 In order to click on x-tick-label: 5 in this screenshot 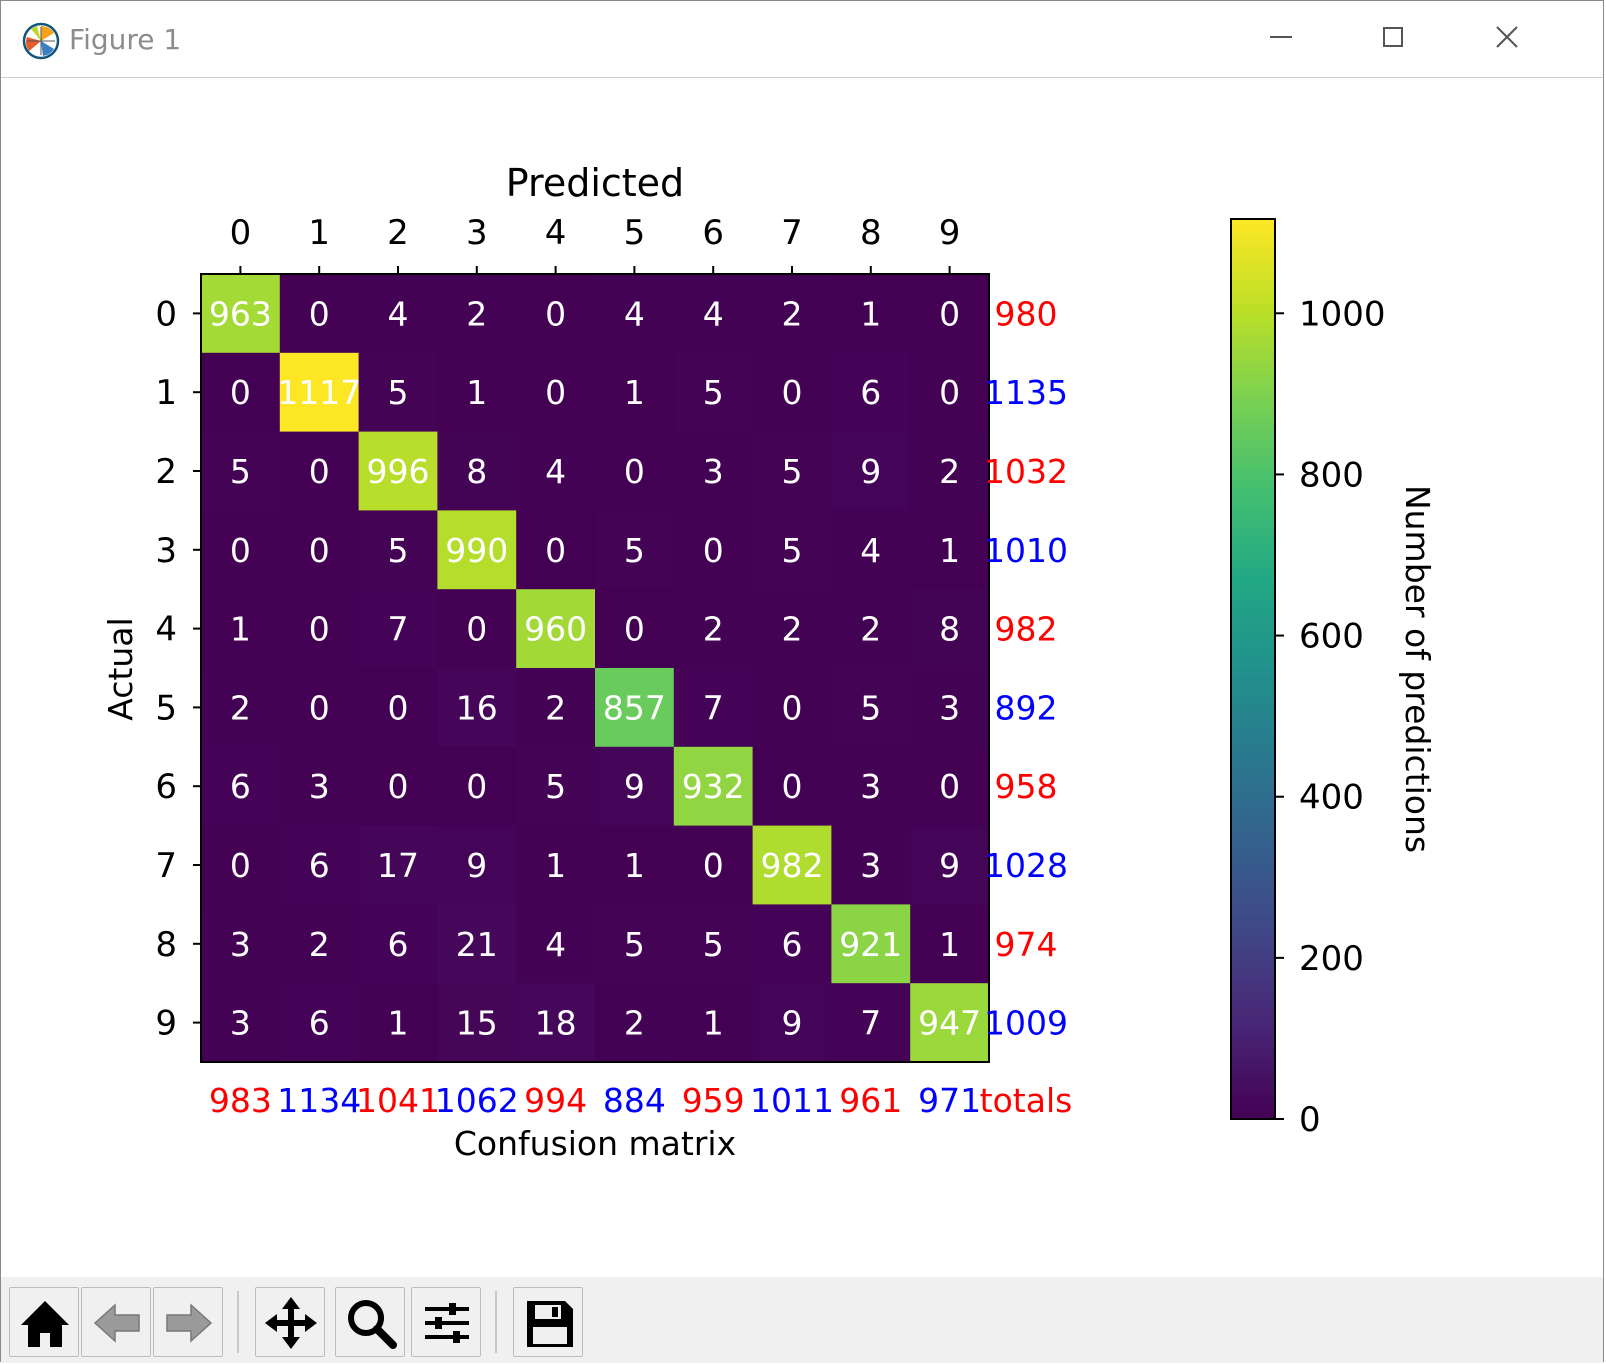, I will do `click(635, 233)`.